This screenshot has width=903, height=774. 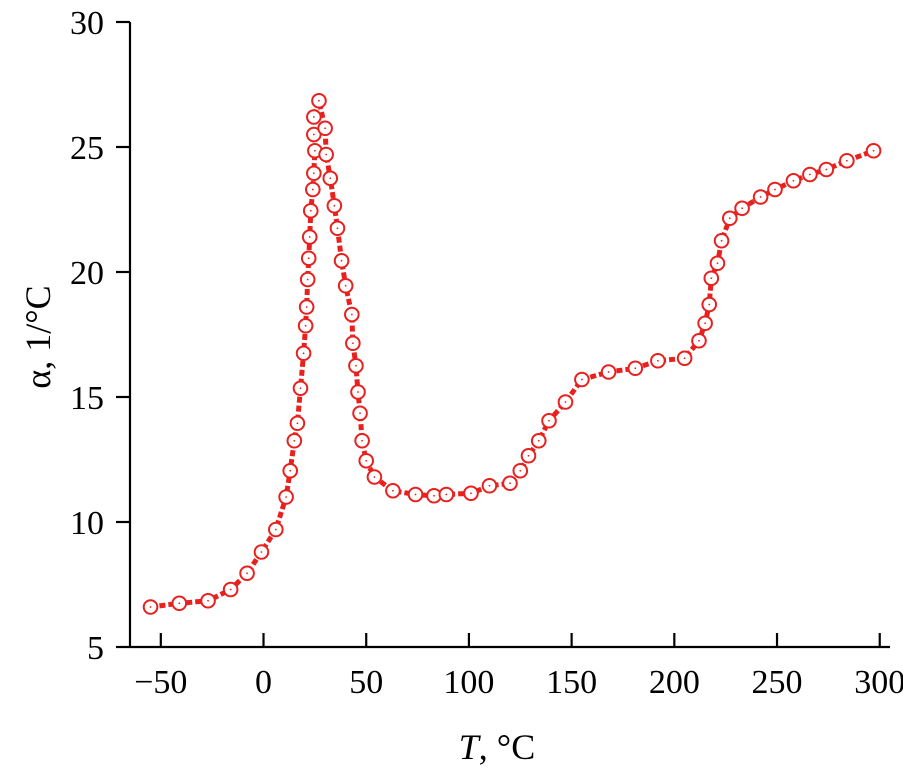 What do you see at coordinates (518, 667) in the screenshot?
I see `x-axis-ticks: −50 0 50 100 150 200 250 300` at bounding box center [518, 667].